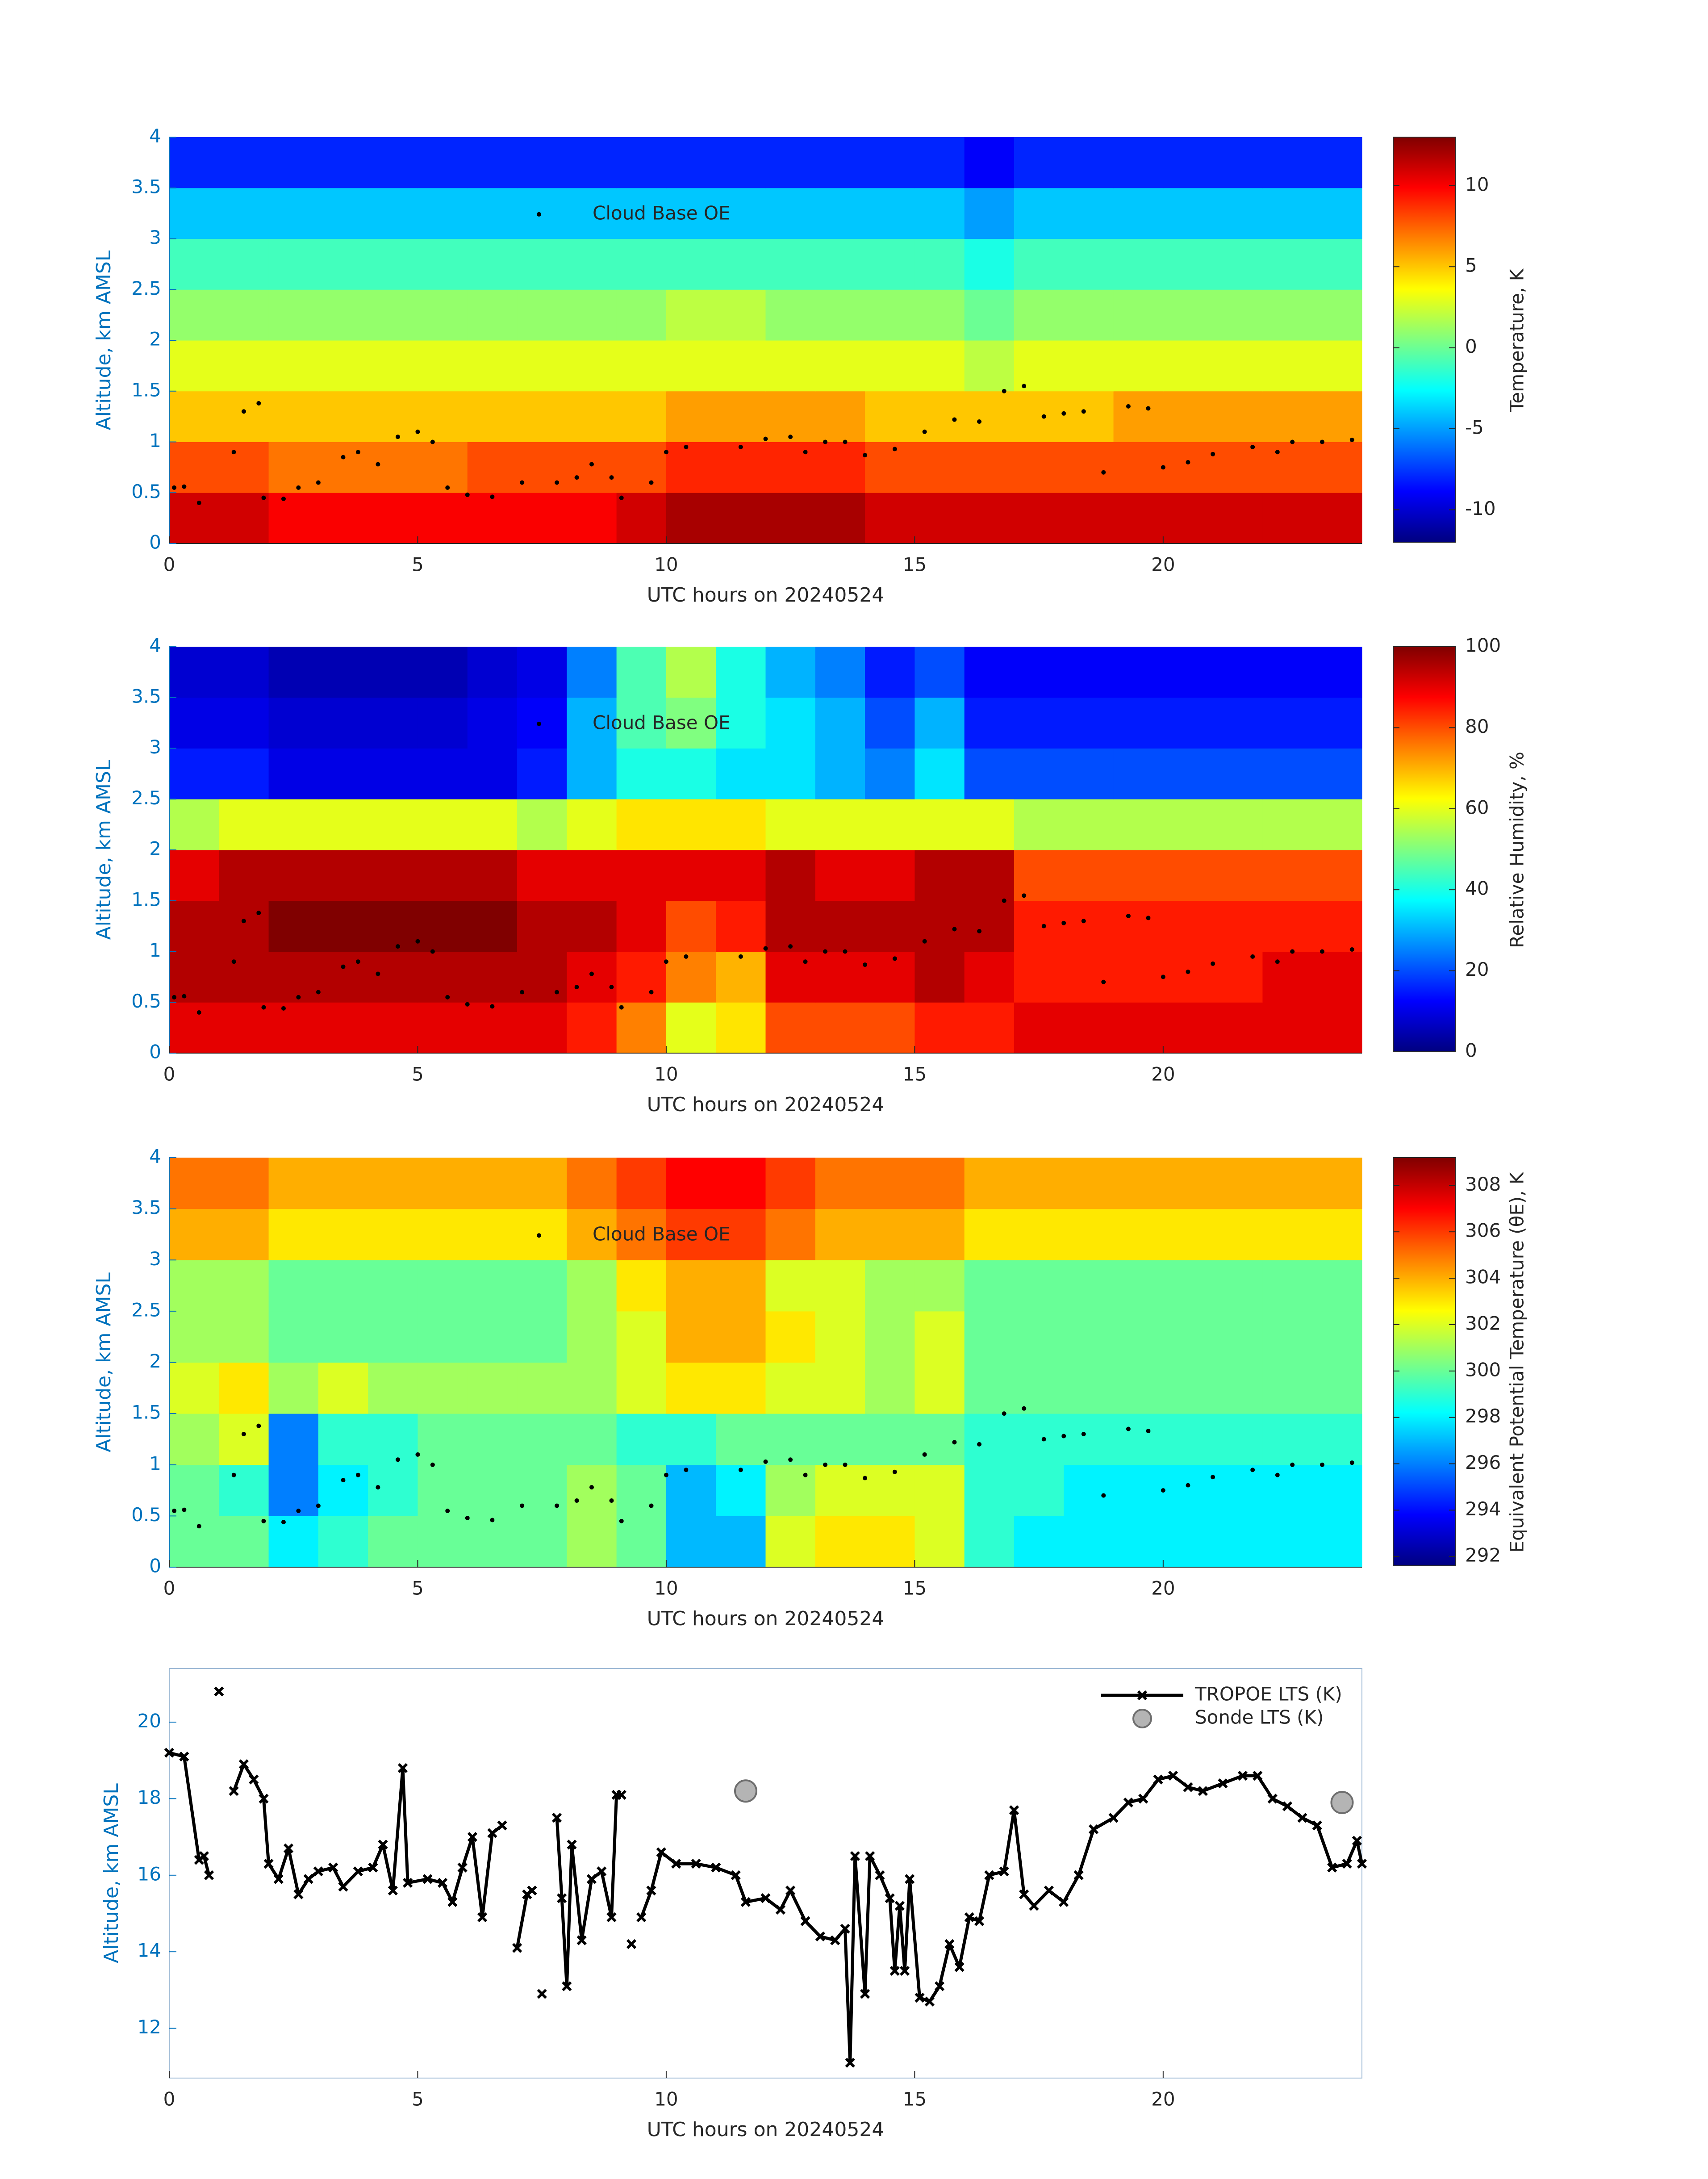 This screenshot has width=1708, height=2179. Describe the element at coordinates (418, 1588) in the screenshot. I see `x-tick-label: 5` at that location.